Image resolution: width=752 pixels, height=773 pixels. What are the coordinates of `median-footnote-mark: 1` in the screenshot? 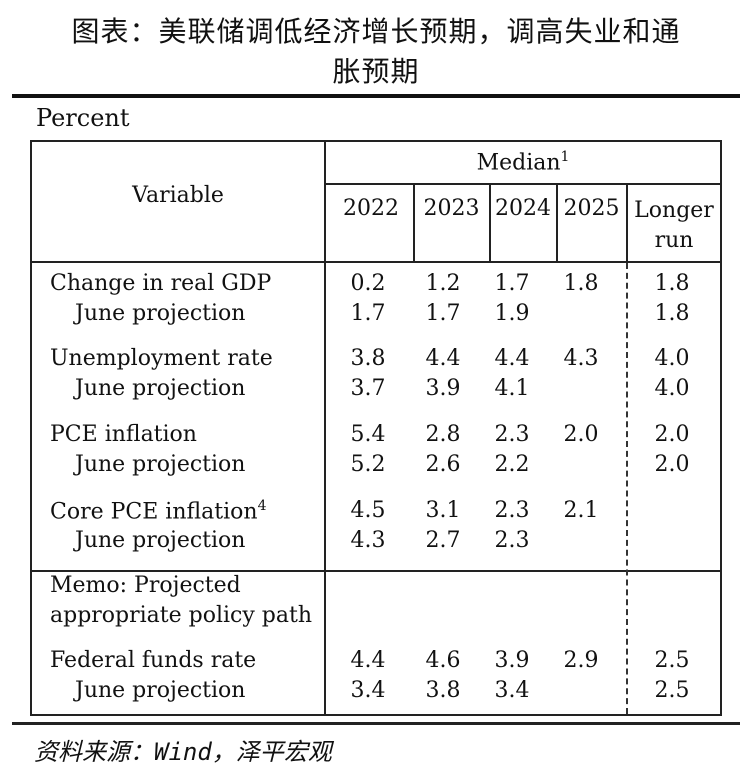 It's located at (565, 157).